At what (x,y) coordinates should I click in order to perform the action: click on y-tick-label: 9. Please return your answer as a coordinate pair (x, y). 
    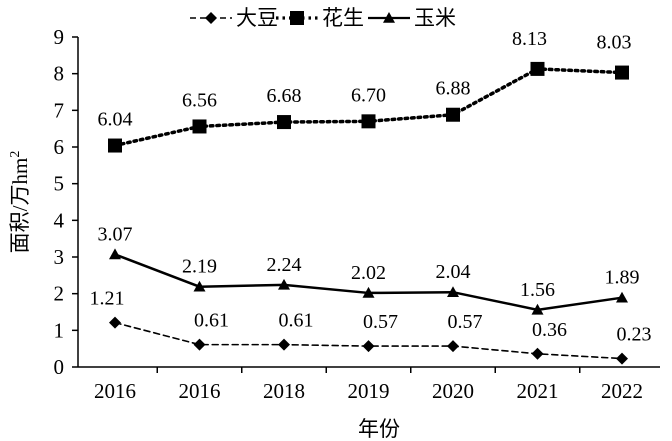
    Looking at the image, I should click on (59, 37).